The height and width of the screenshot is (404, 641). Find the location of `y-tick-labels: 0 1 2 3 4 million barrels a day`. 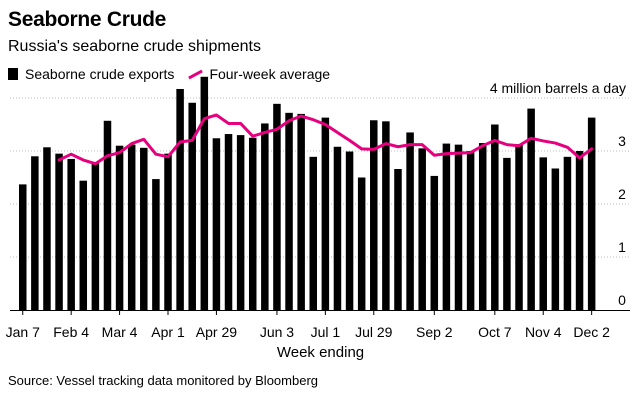

y-tick-labels: 0 1 2 3 4 million barrels a day is located at coordinates (558, 194).